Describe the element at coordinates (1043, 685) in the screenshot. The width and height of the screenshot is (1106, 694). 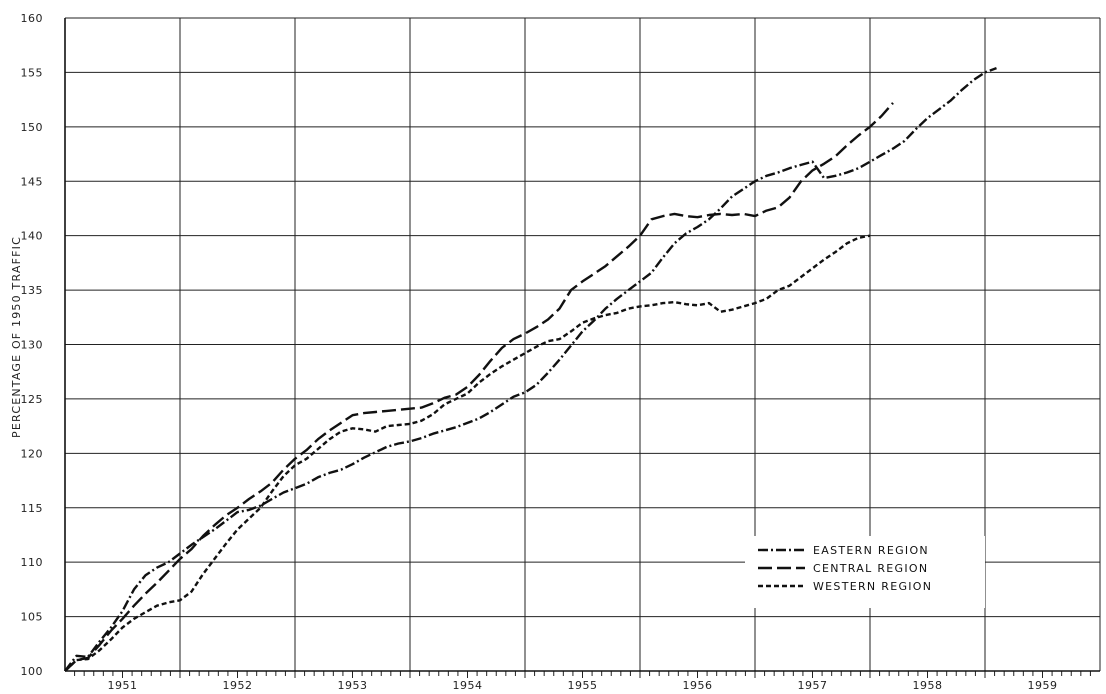
I see `x-tick-label: 1959` at that location.